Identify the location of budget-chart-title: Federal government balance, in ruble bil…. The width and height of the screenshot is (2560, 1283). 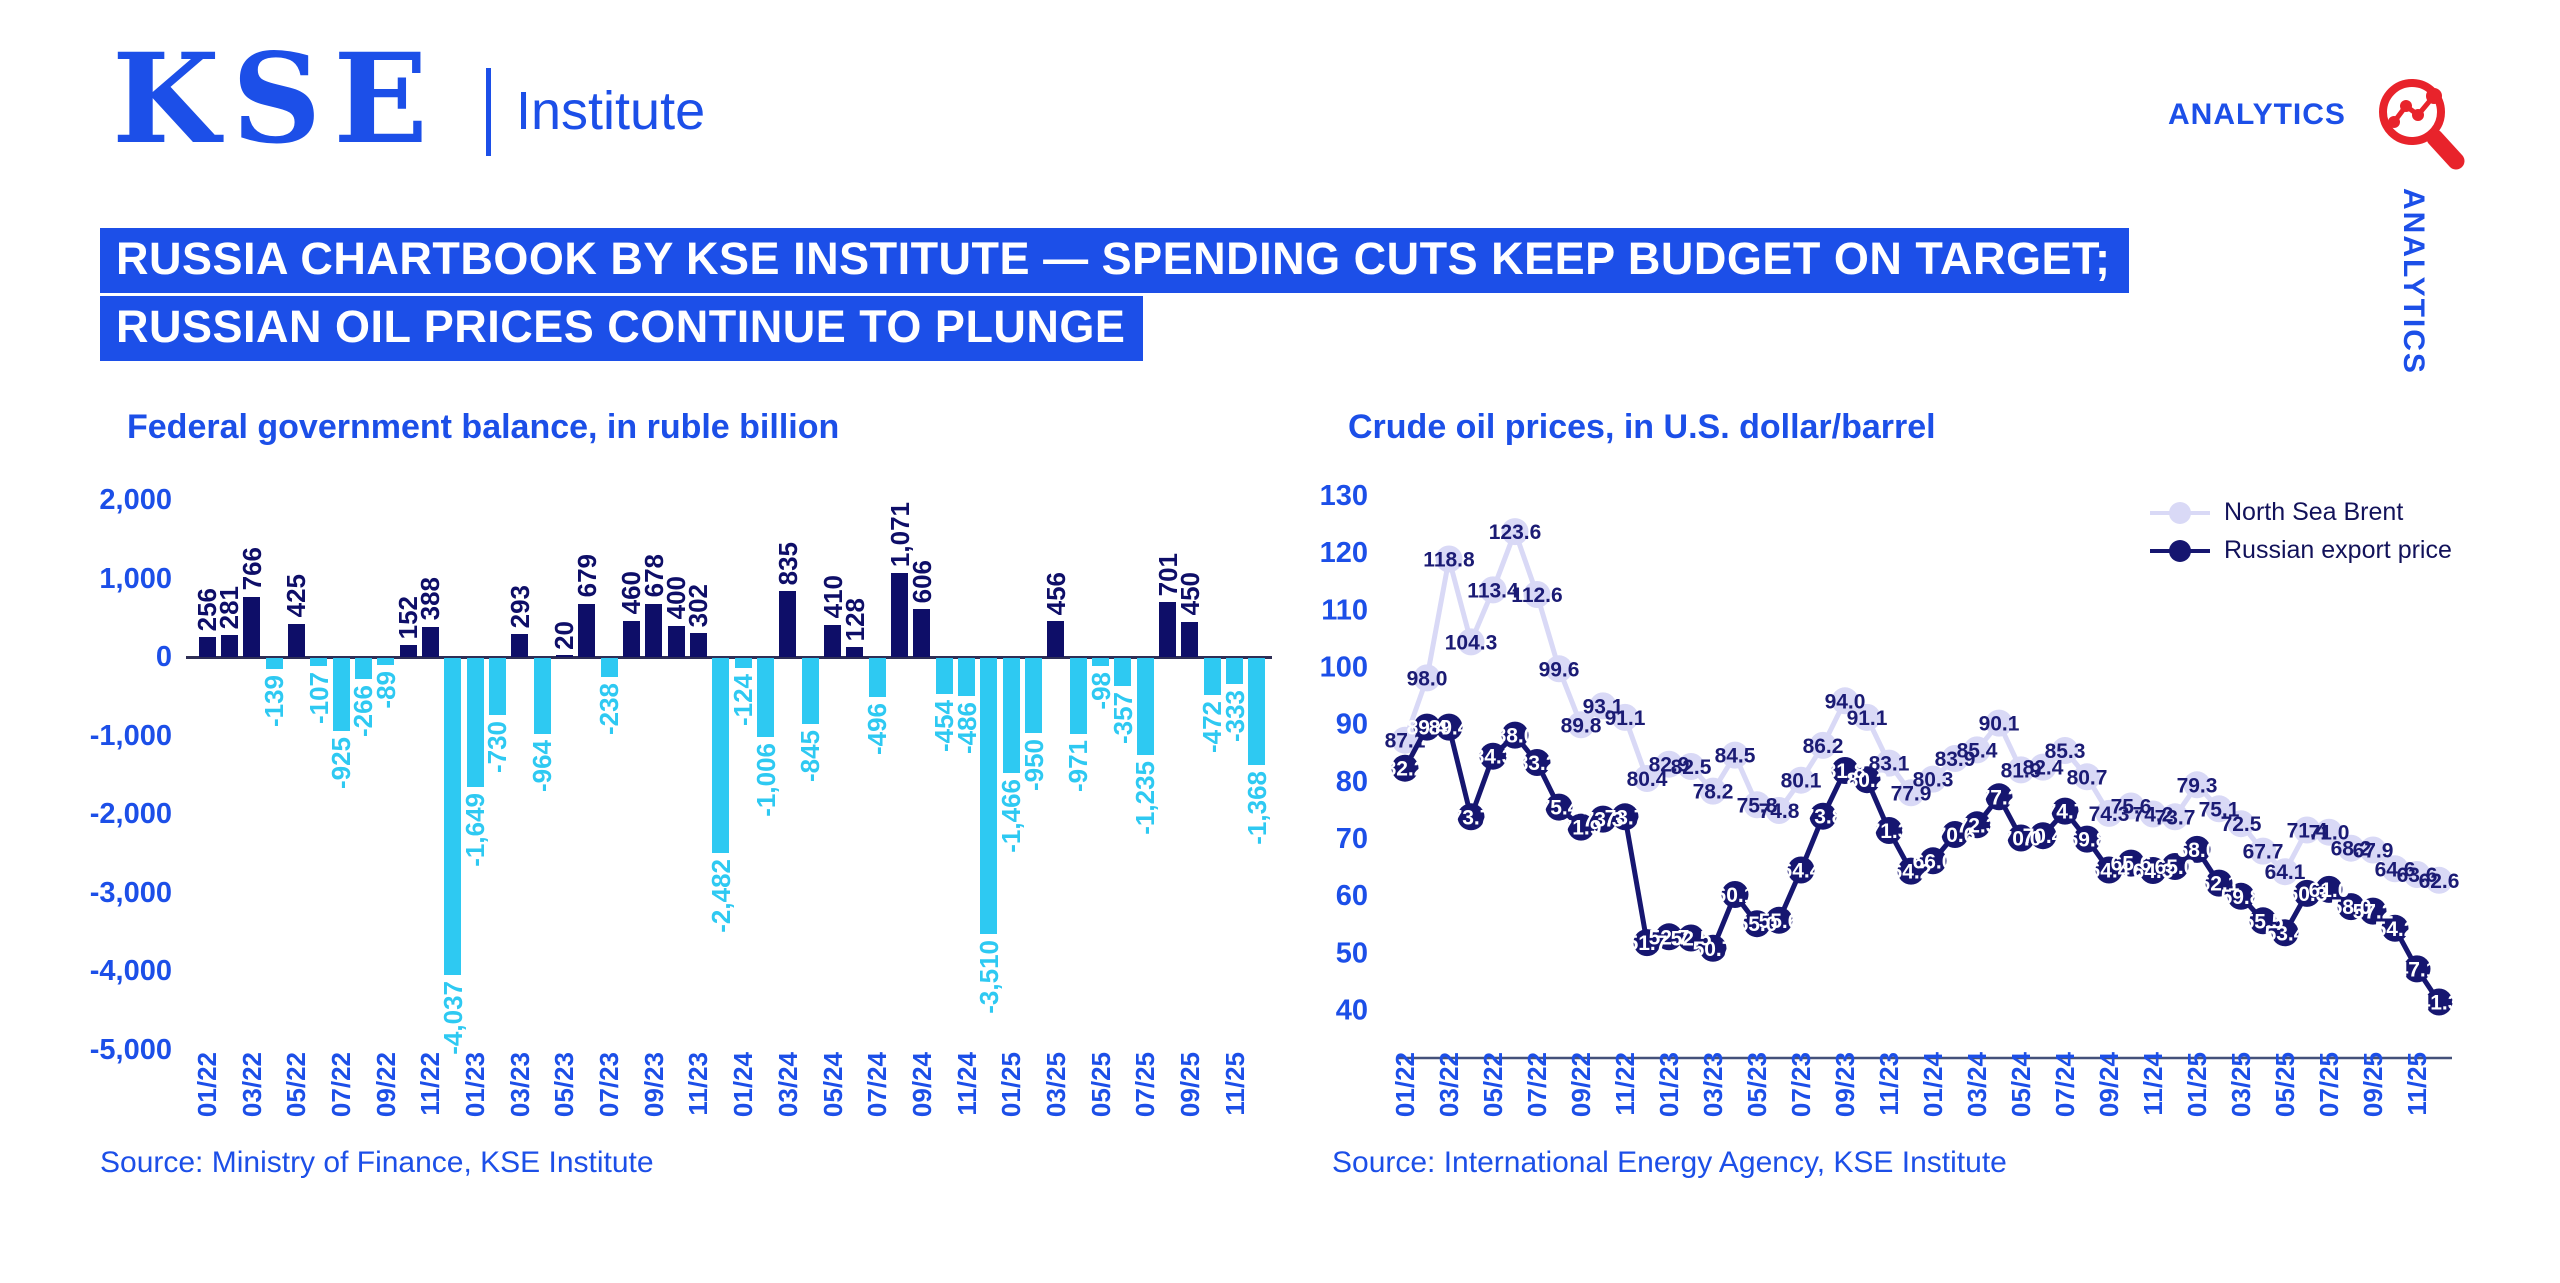
(483, 427).